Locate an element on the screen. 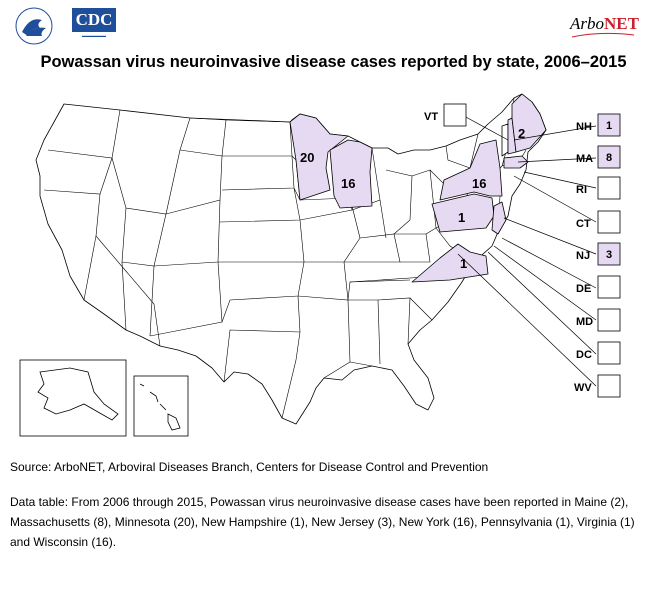 This screenshot has width=667, height=600. callout-label-ct: CT is located at coordinates (583, 224).